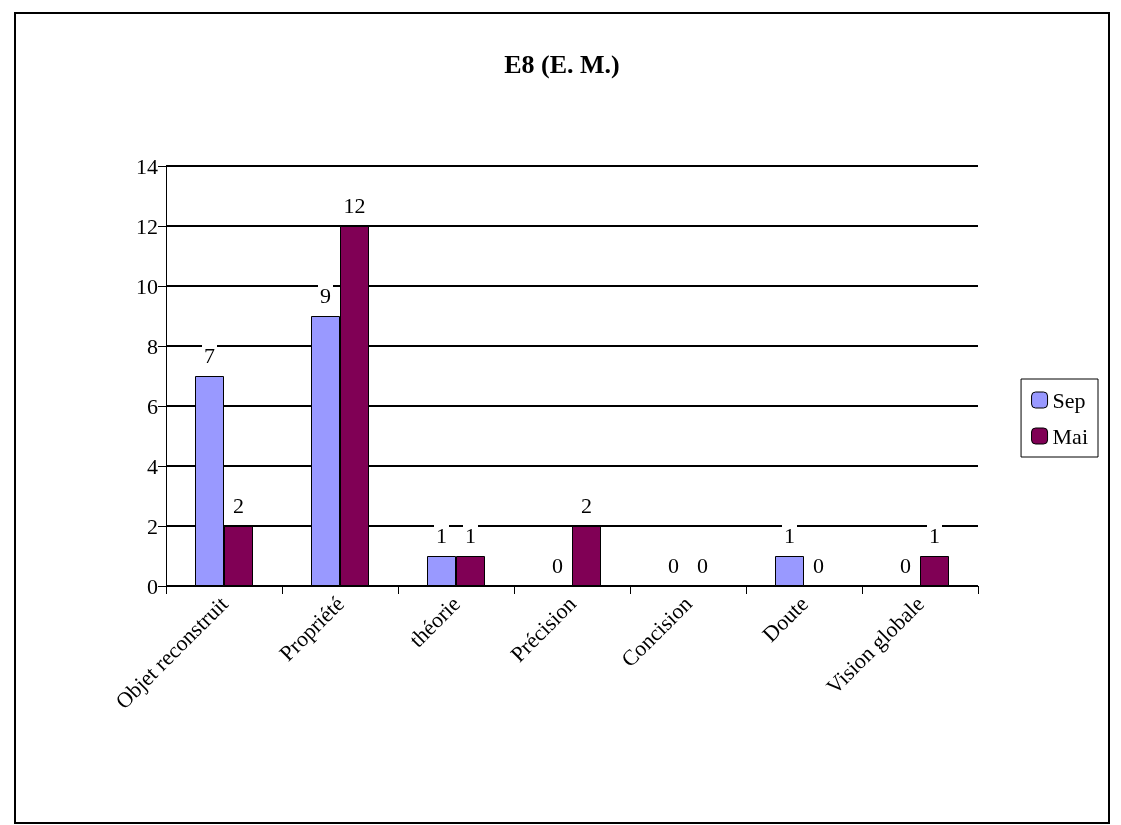 This screenshot has width=1121, height=825. I want to click on chart-title: E8 (E. M.), so click(562, 64).